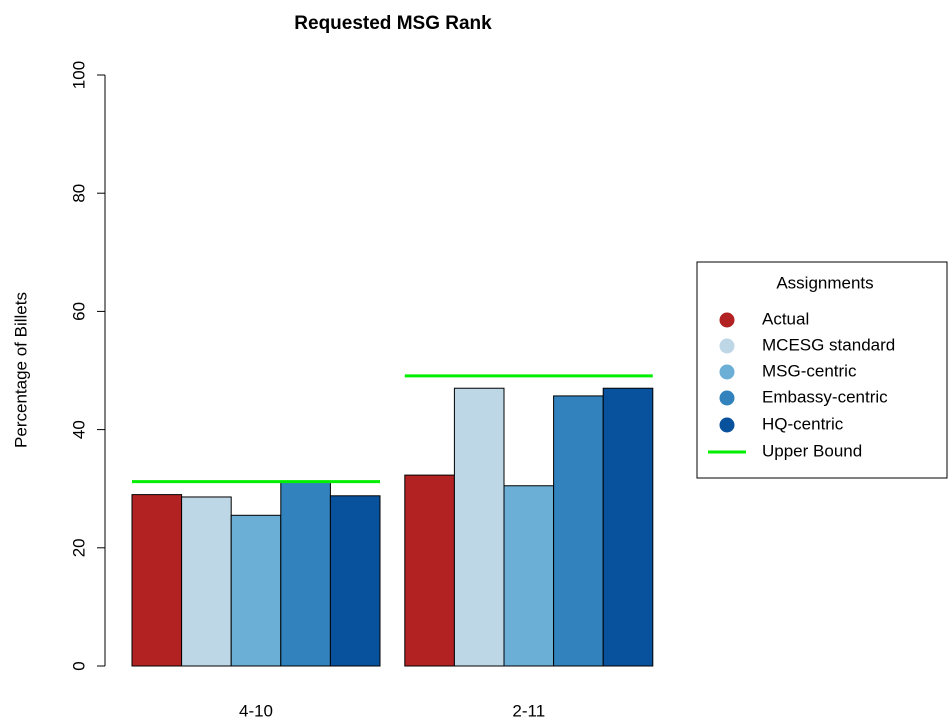  I want to click on legend-label: MCESG standard, so click(828, 344).